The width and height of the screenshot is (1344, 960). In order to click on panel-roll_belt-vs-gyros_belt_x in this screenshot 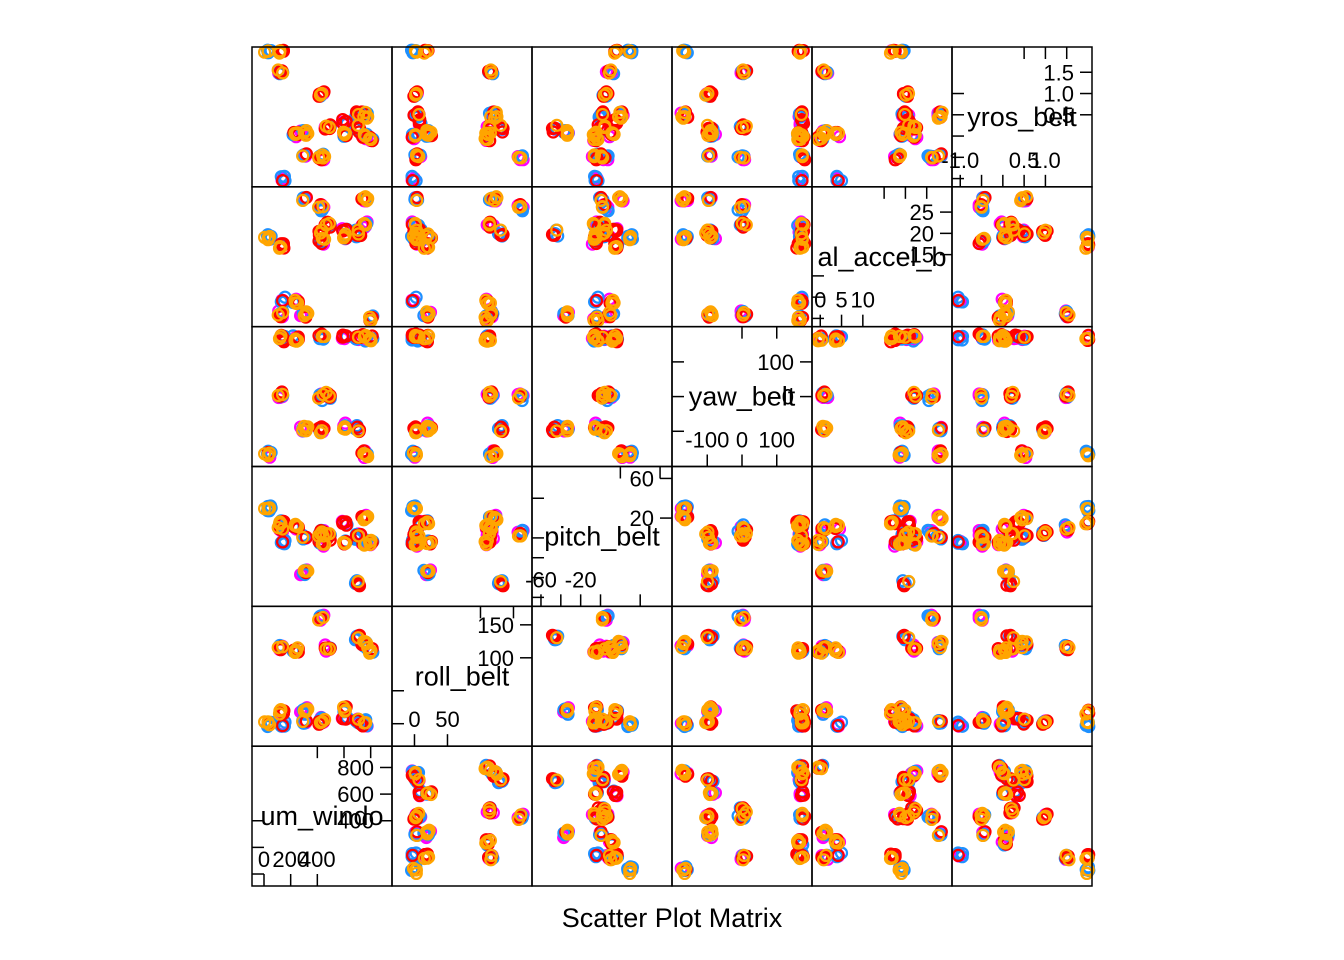, I will do `click(467, 115)`.